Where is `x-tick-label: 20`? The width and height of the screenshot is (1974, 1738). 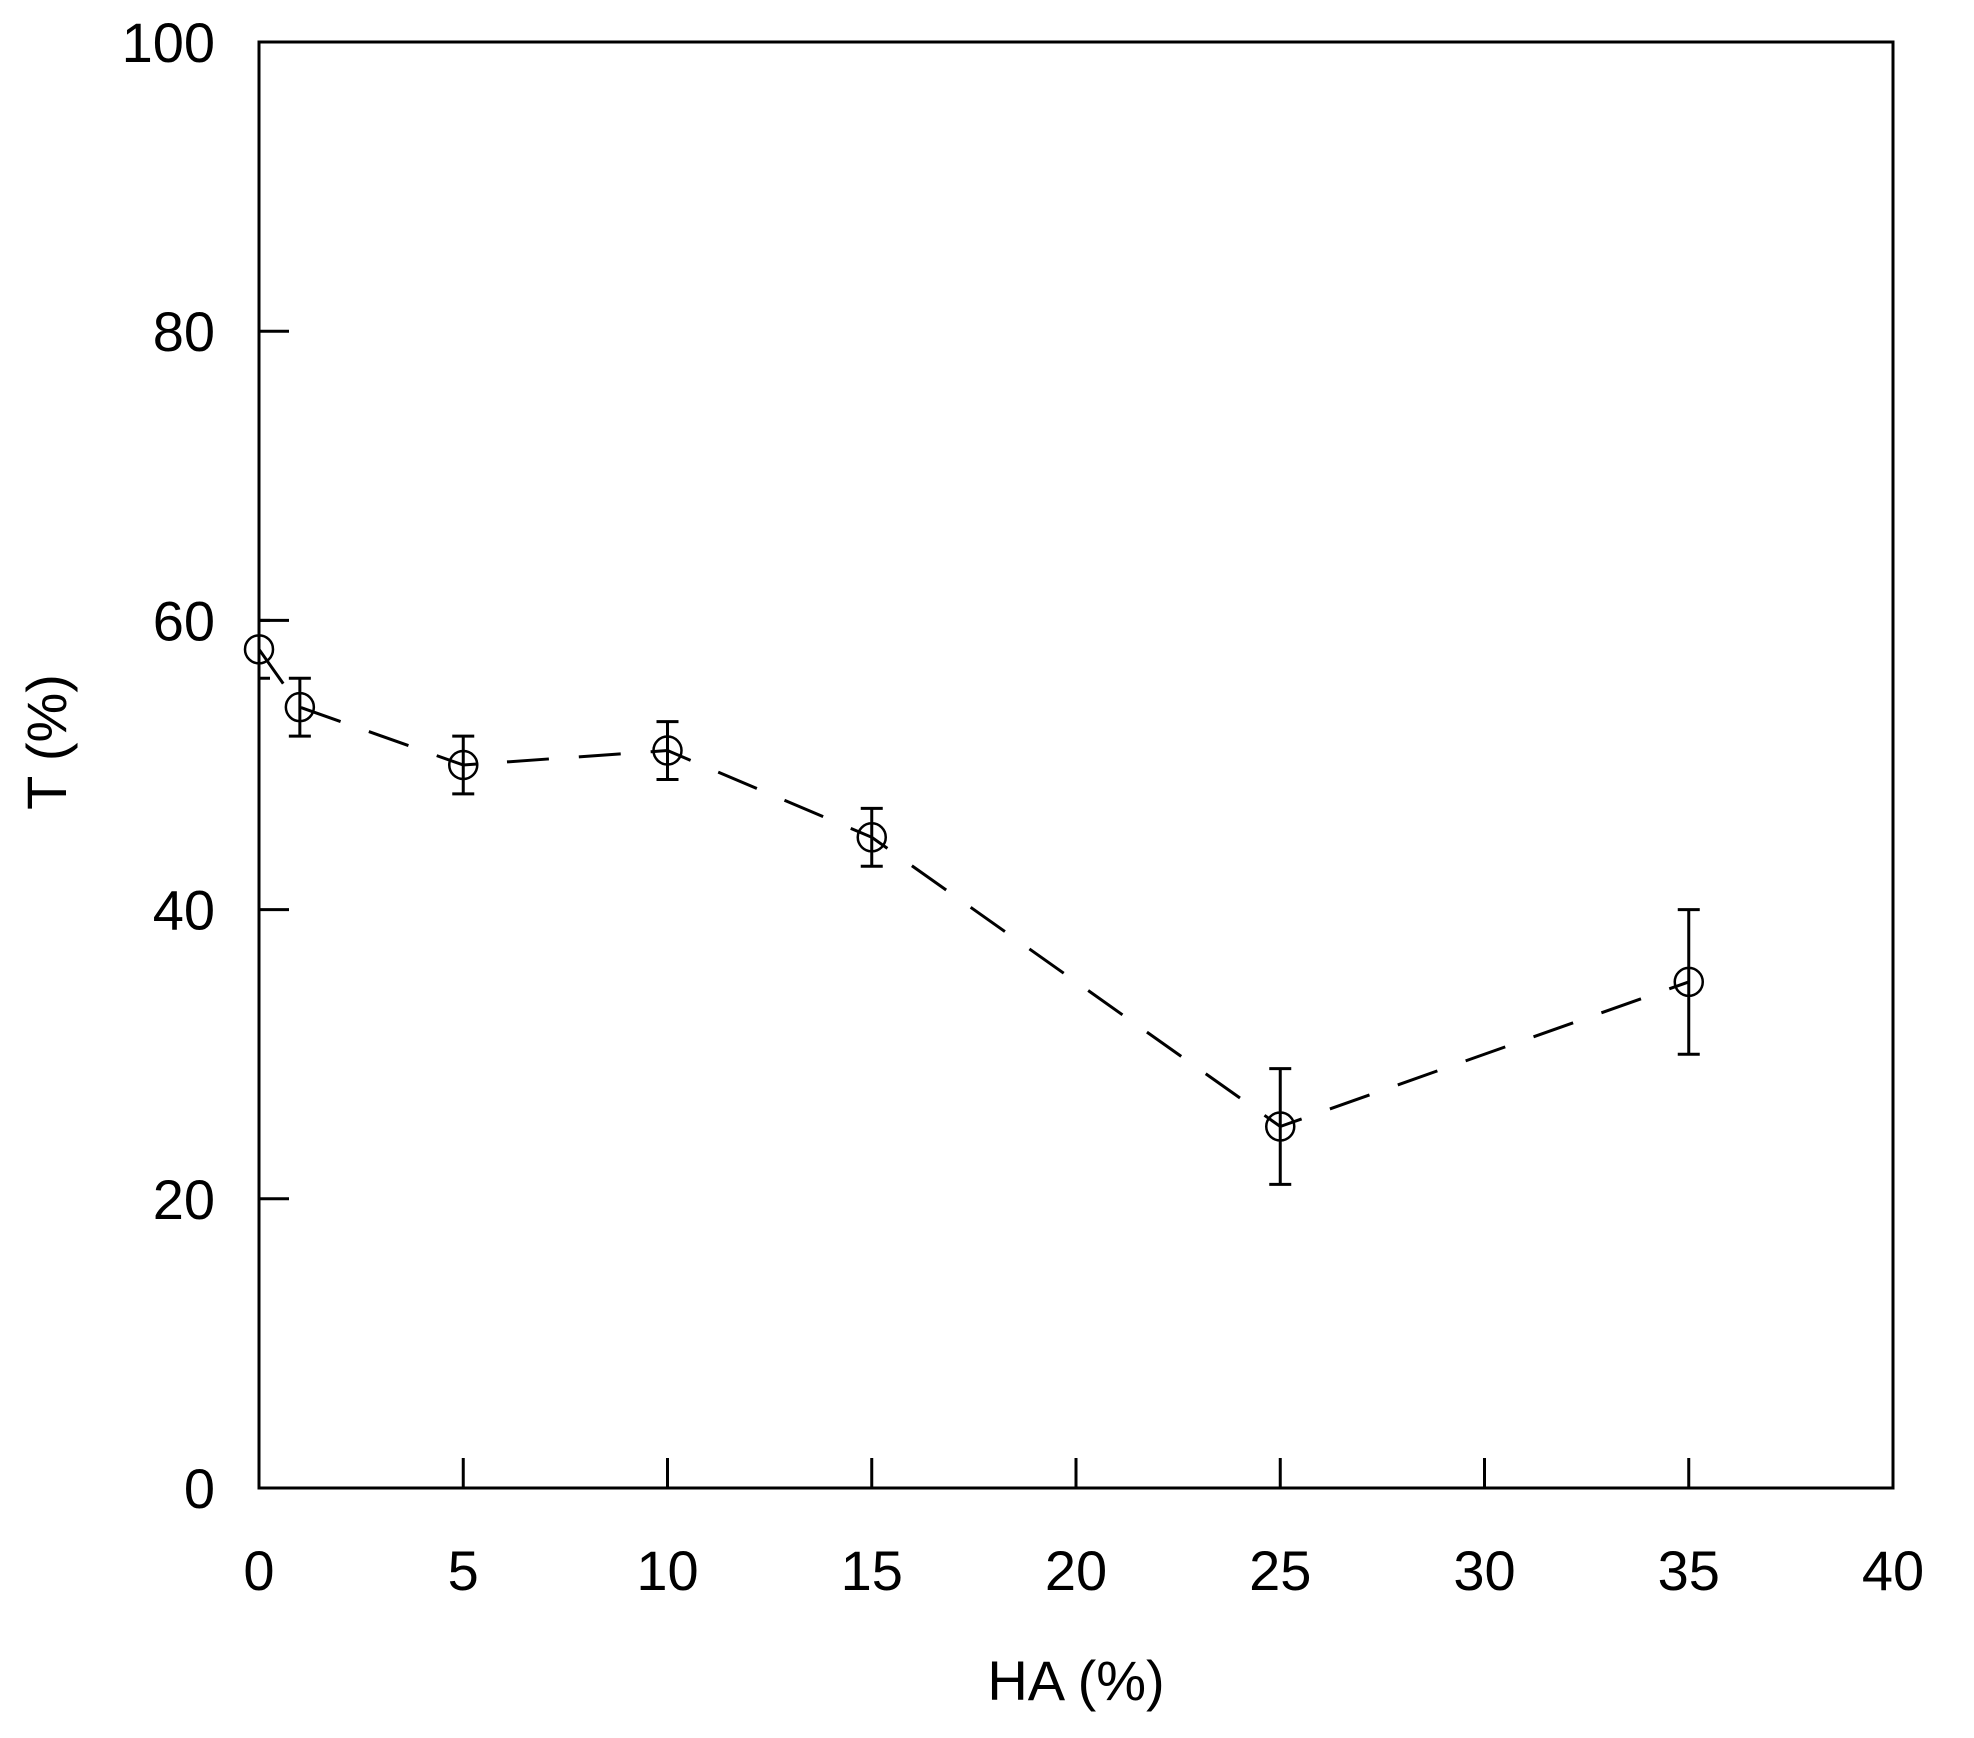
x-tick-label: 20 is located at coordinates (1076, 1570).